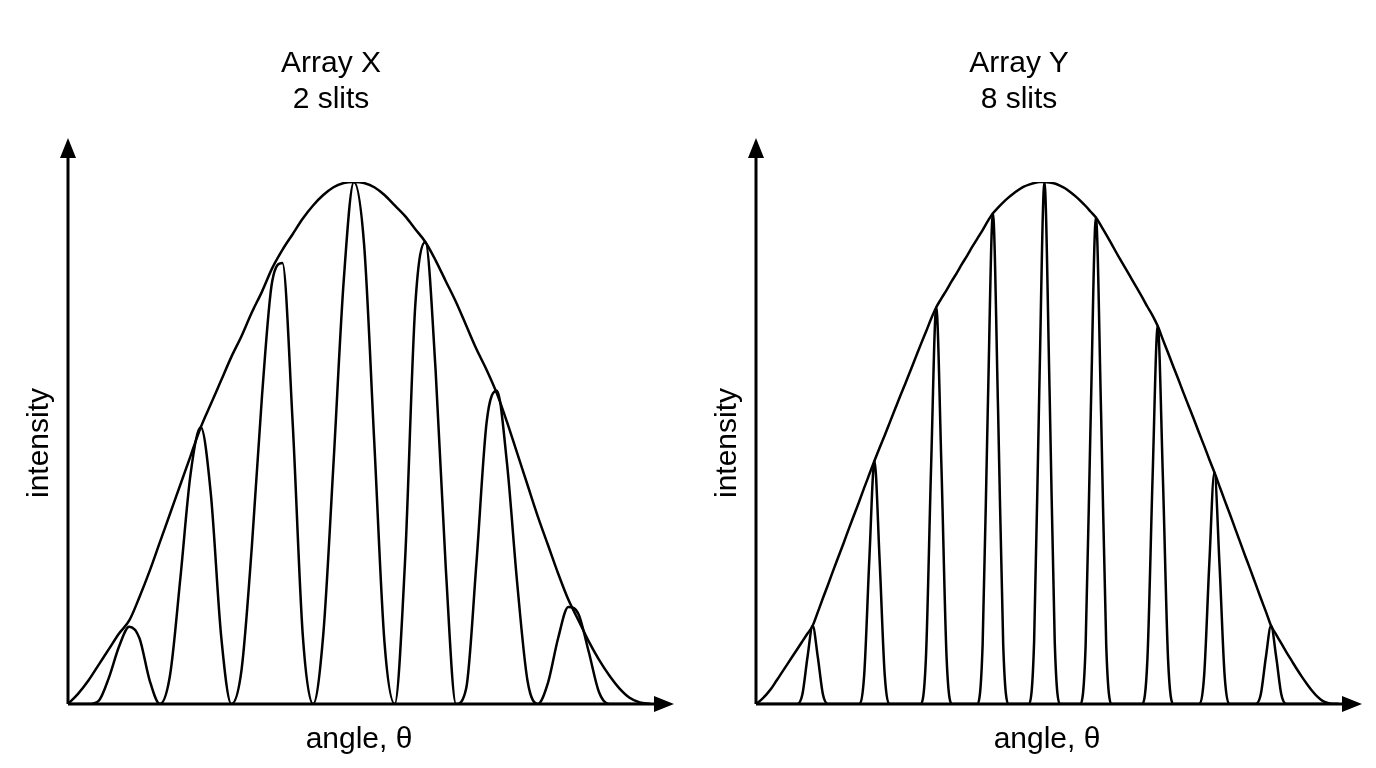 This screenshot has height=768, width=1376. Describe the element at coordinates (331, 62) in the screenshot. I see `chart-title: Array X` at that location.